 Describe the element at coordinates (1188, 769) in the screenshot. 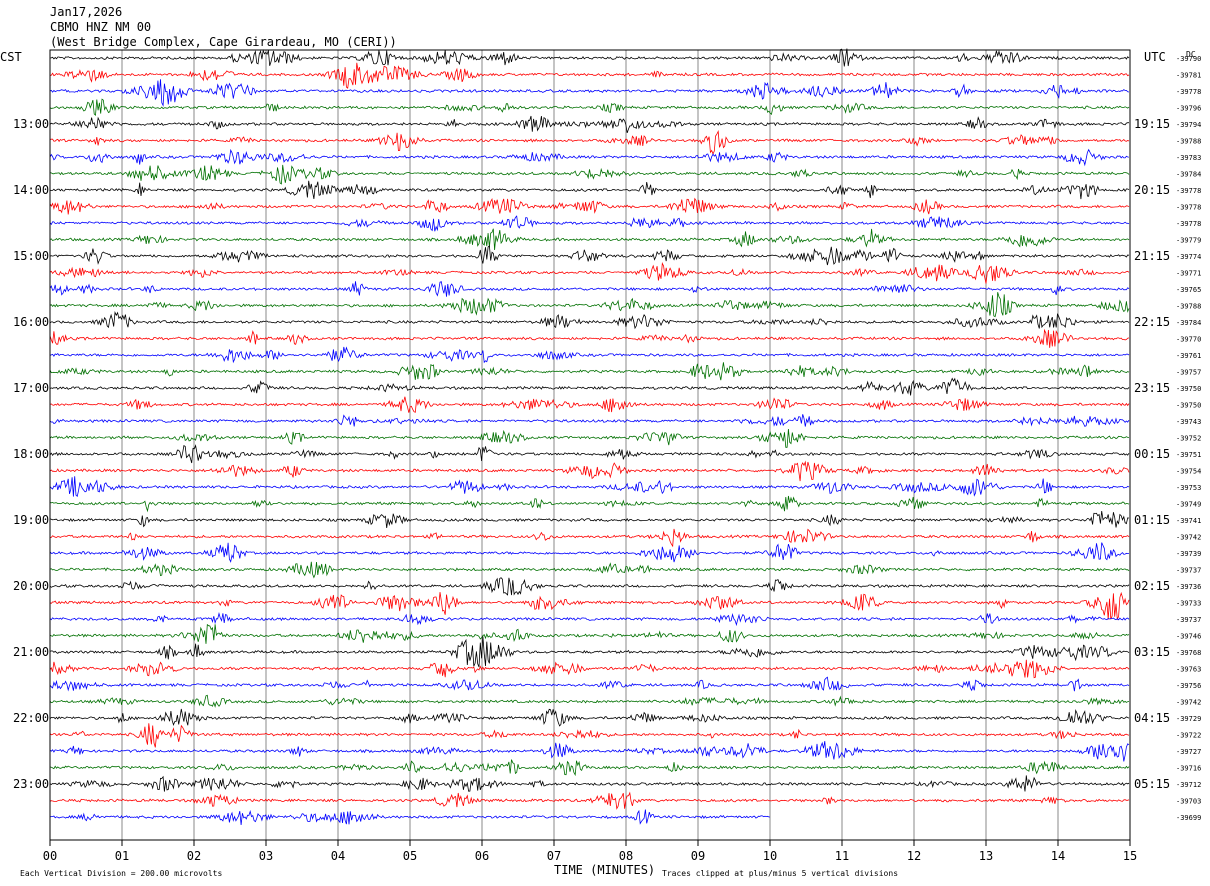

I see `dc-offset-label: -39716` at that location.